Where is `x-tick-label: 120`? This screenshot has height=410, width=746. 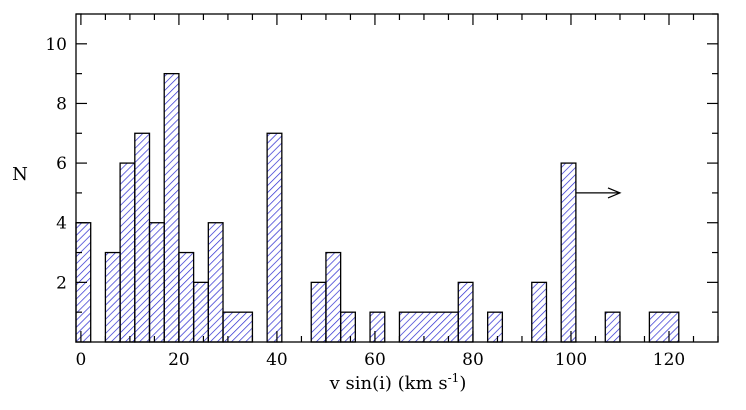 x-tick-label: 120 is located at coordinates (669, 360).